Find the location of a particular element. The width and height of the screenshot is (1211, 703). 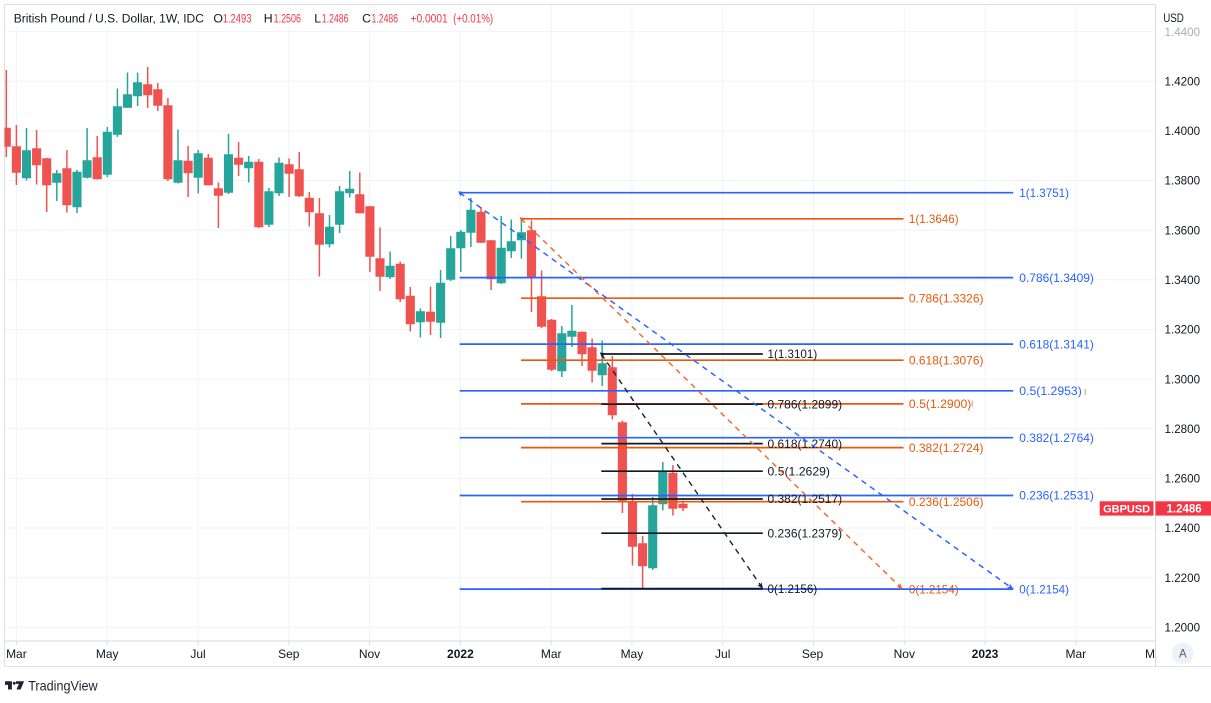

svg-text: +0.0001 is located at coordinates (429, 19).